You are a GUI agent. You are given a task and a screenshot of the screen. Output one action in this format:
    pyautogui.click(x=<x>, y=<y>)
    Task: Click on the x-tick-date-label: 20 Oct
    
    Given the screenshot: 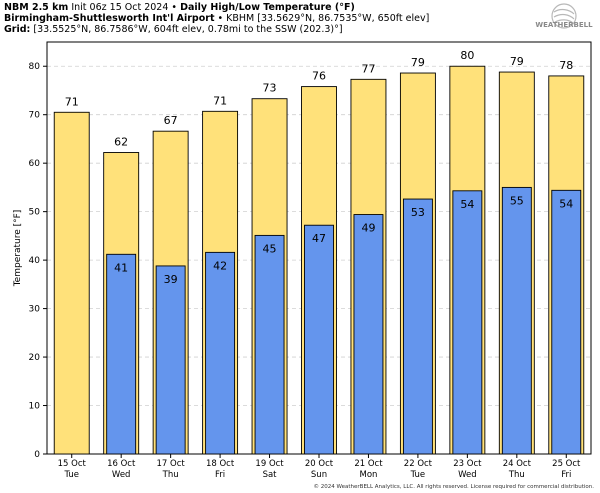 What is the action you would take?
    pyautogui.click(x=319, y=464)
    